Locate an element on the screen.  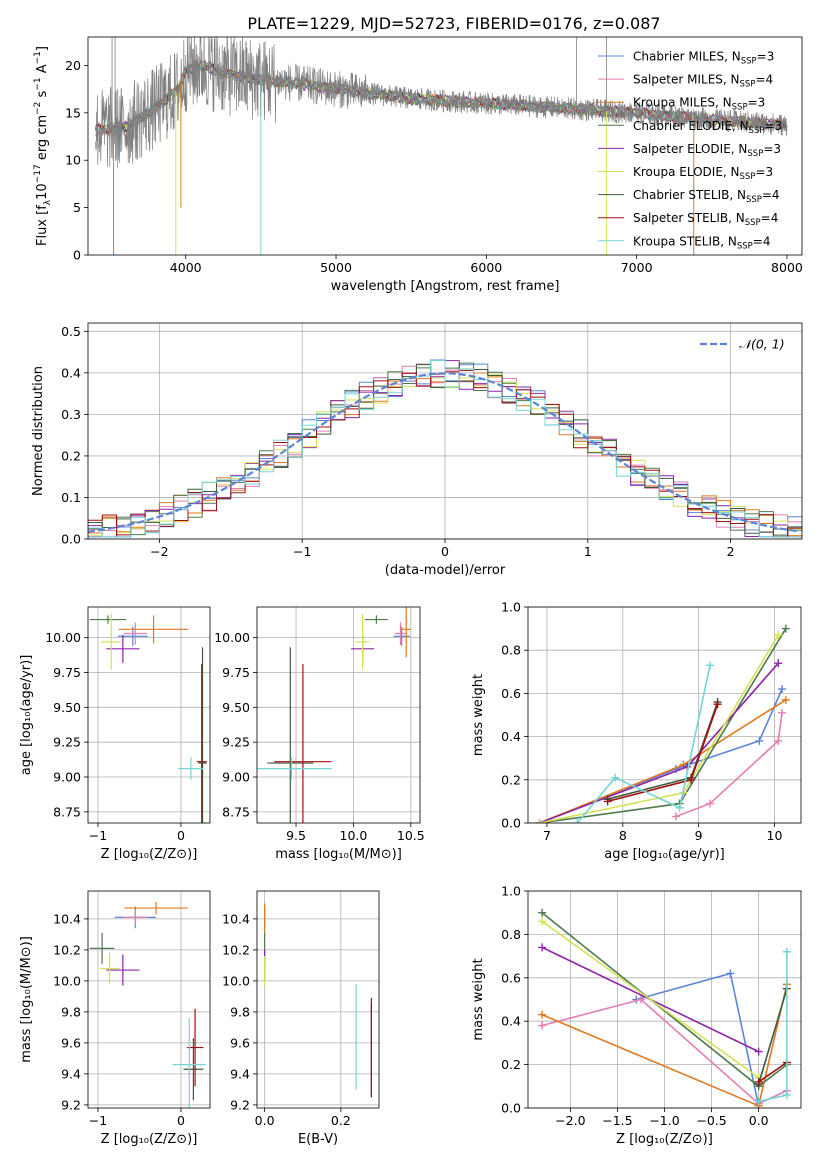
x-axis-label: wavelength [Angstrom, rest frame] is located at coordinates (445, 286).